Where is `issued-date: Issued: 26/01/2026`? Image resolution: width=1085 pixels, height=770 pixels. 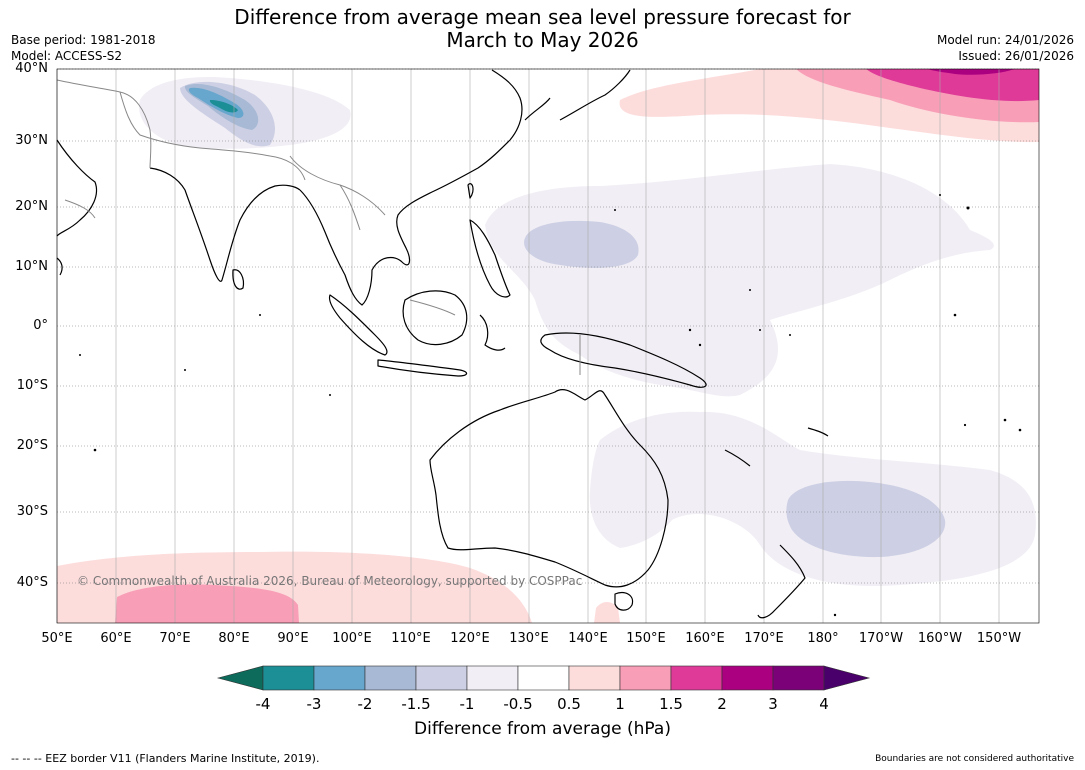
issued-date: Issued: 26/01/2026 is located at coordinates (1016, 56).